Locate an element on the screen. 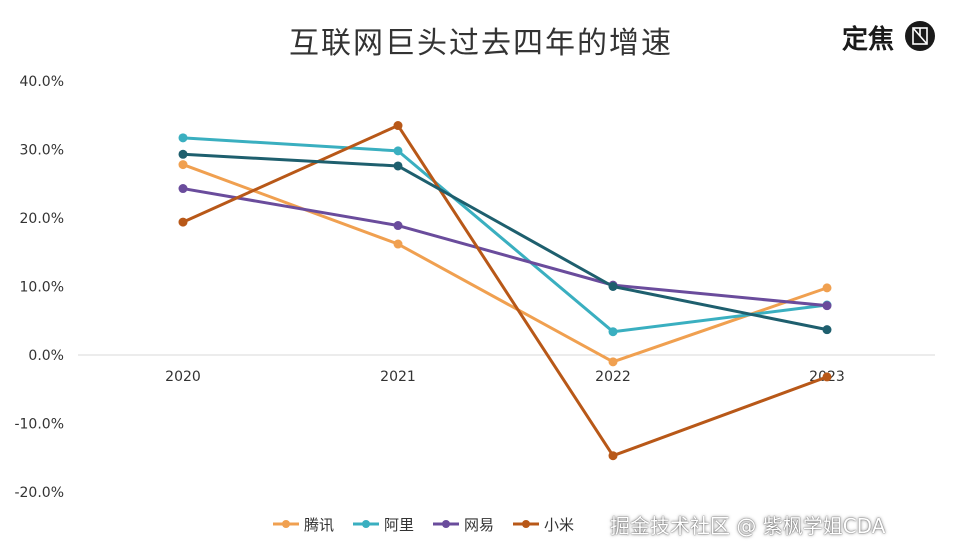 Image resolution: width=962 pixels, height=559 pixels. y-tick-label: 0.0% is located at coordinates (46, 356).